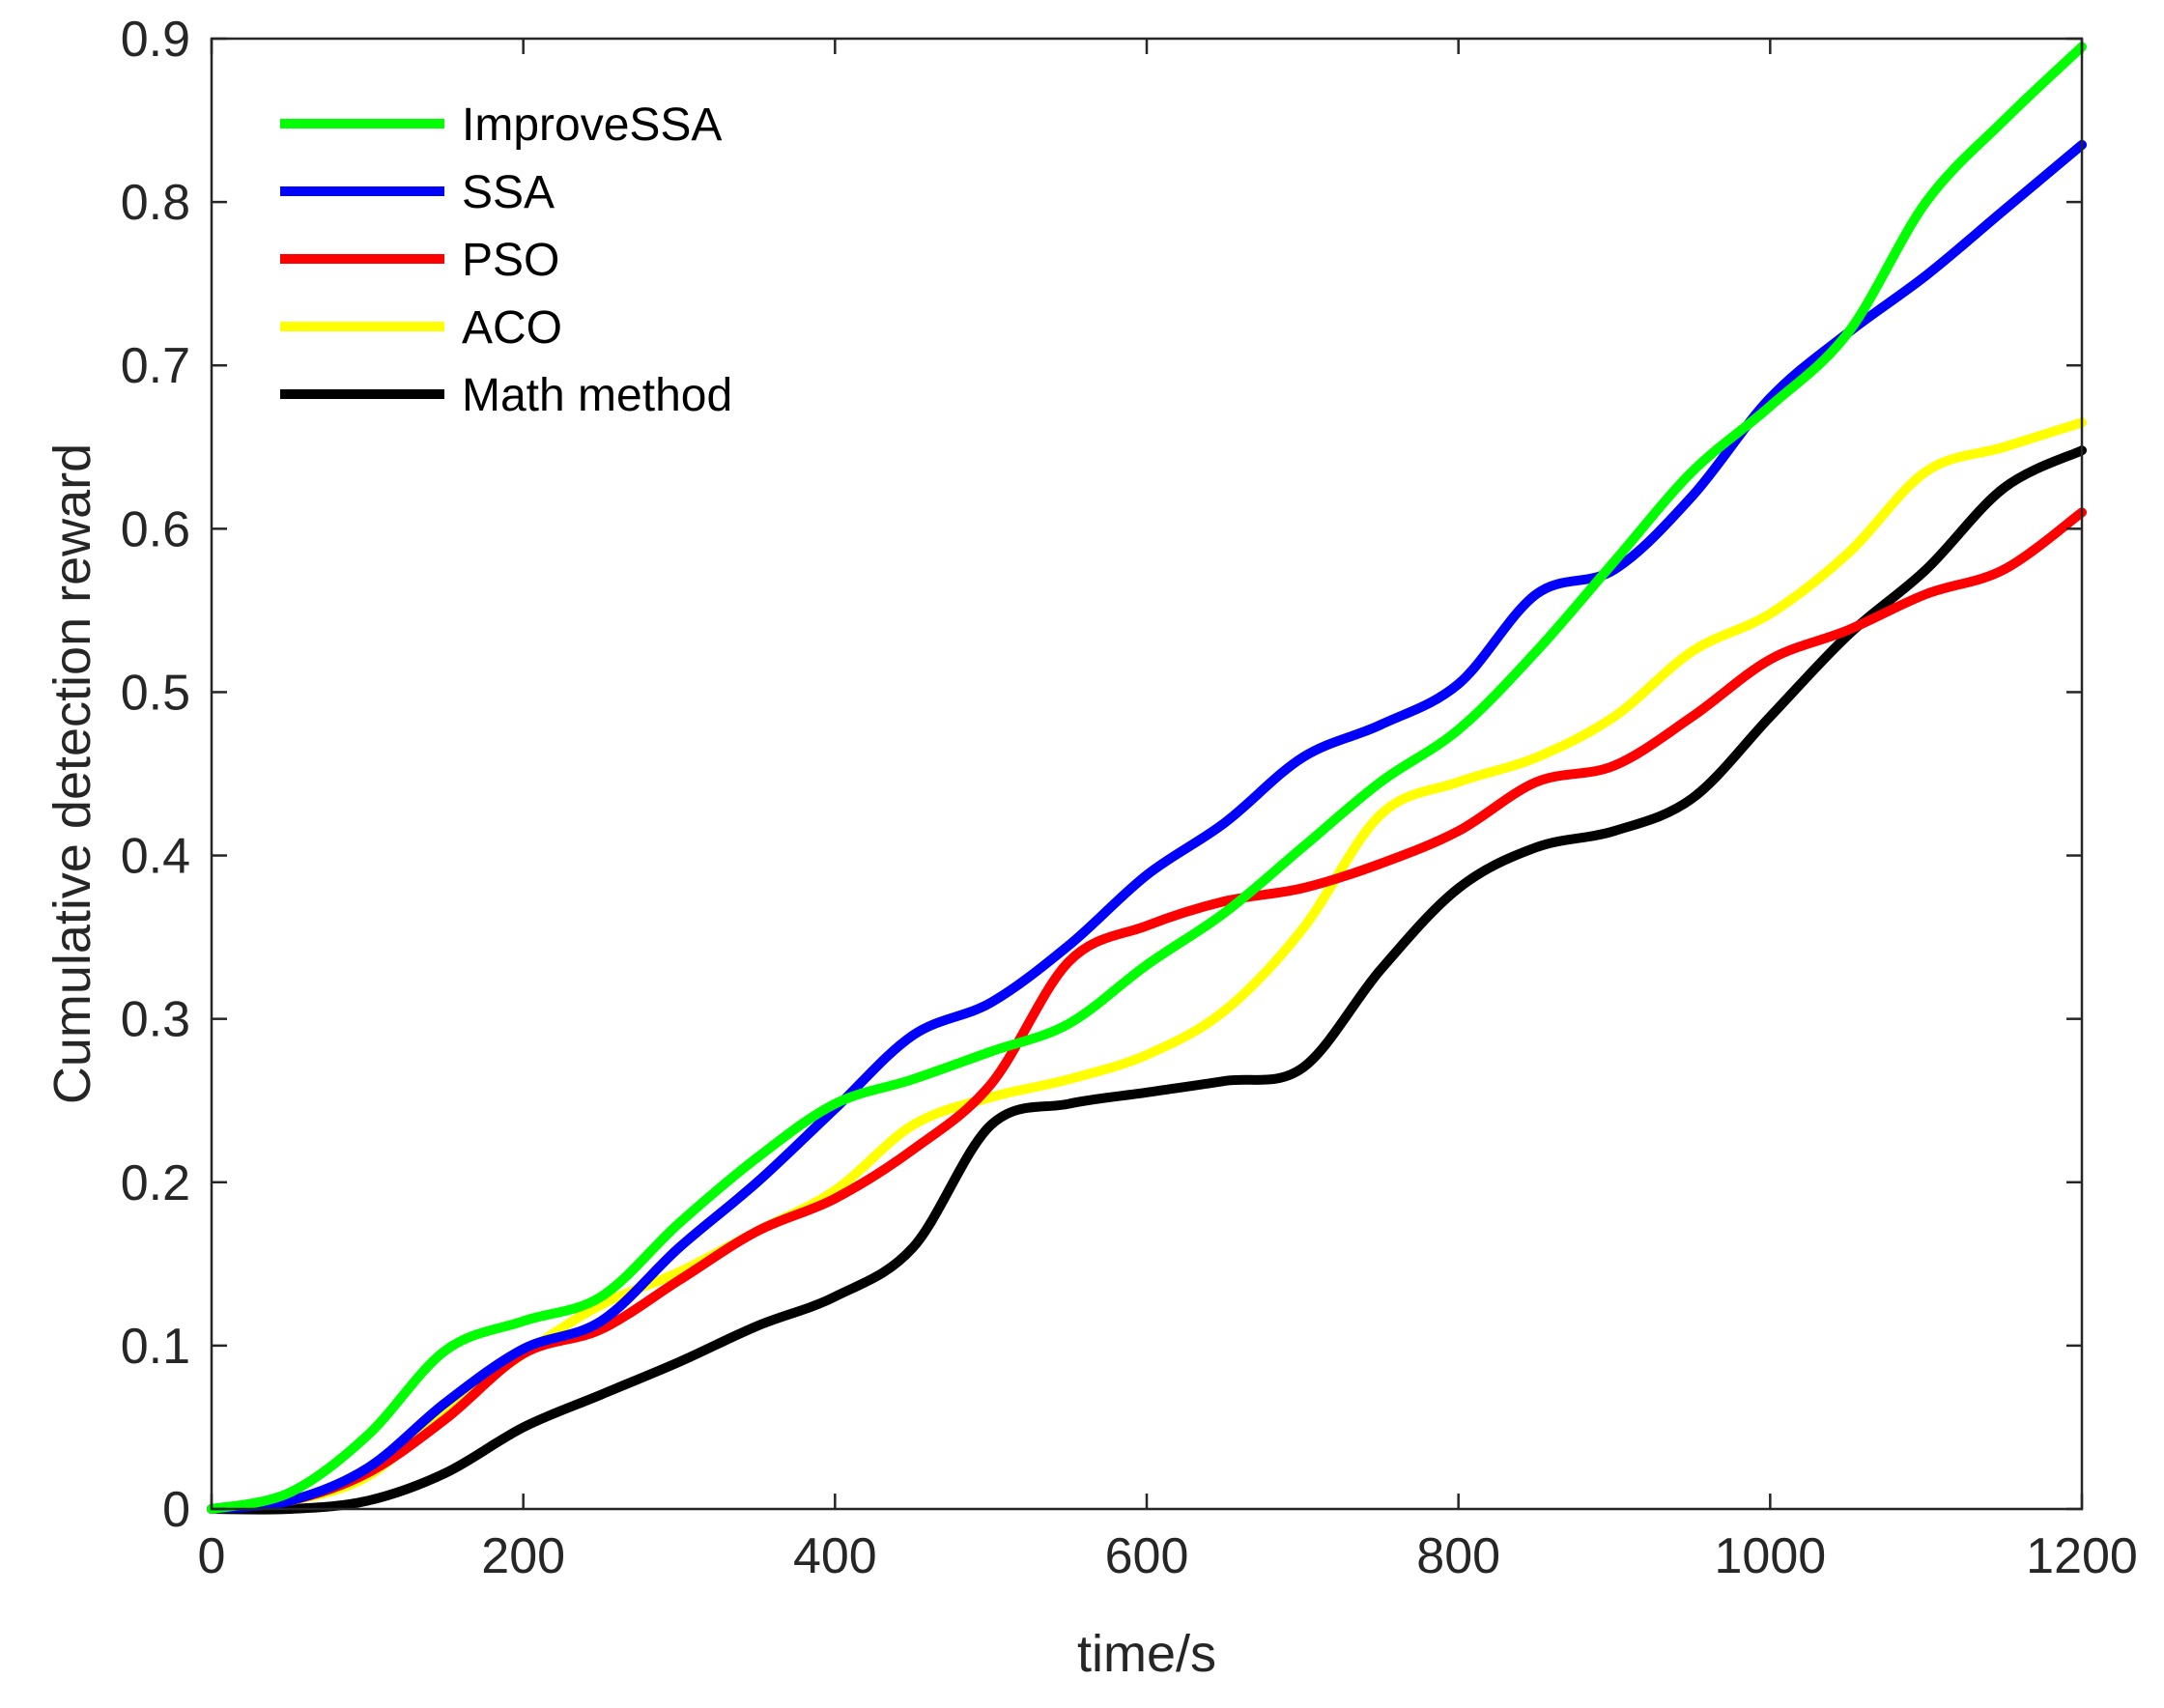 This screenshot has width=2164, height=1708. What do you see at coordinates (835, 1556) in the screenshot?
I see `x-tick-label: 400` at bounding box center [835, 1556].